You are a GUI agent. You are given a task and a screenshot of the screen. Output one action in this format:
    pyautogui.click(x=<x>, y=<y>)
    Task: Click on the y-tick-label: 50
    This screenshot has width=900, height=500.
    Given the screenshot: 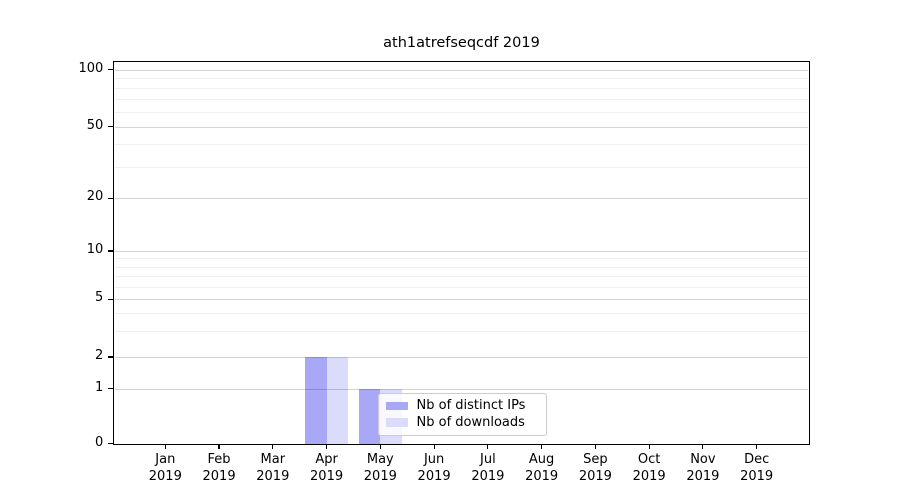 What is the action you would take?
    pyautogui.click(x=95, y=125)
    